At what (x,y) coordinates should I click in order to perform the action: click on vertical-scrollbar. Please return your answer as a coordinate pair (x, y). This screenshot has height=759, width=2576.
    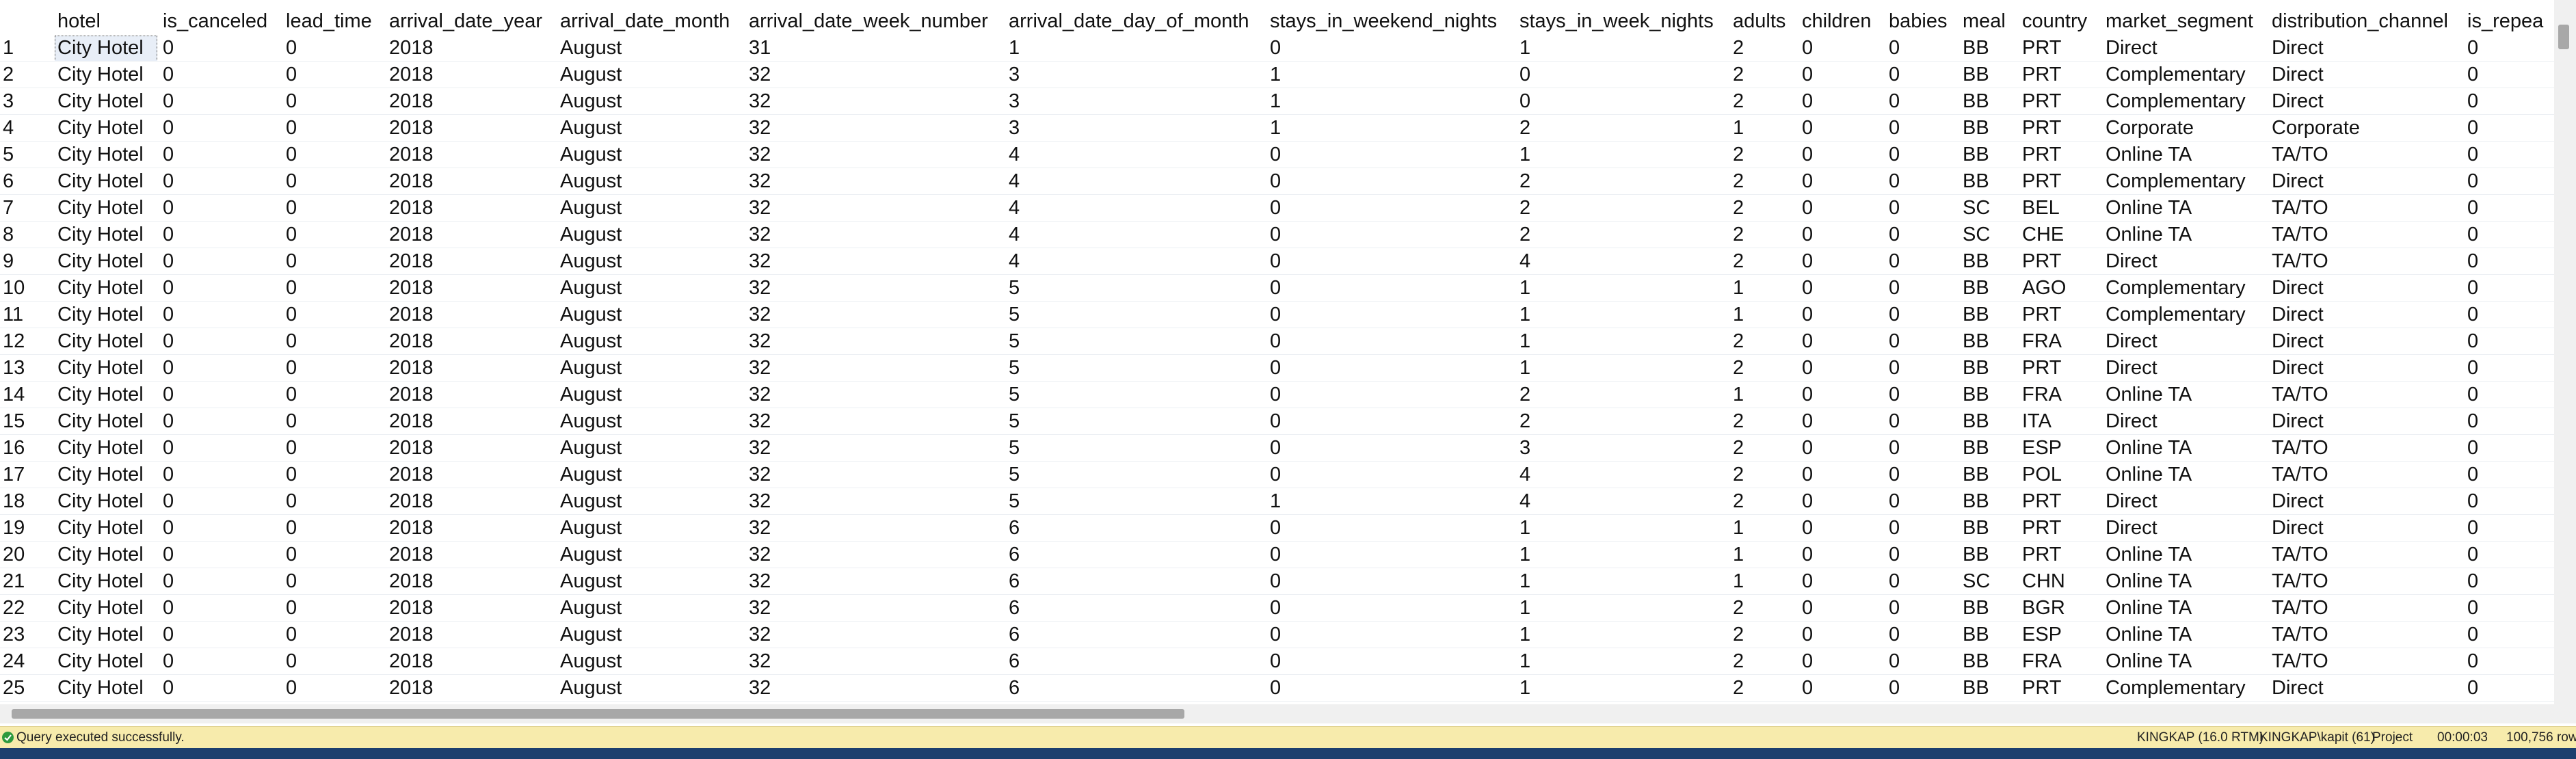
    Looking at the image, I should click on (2565, 354).